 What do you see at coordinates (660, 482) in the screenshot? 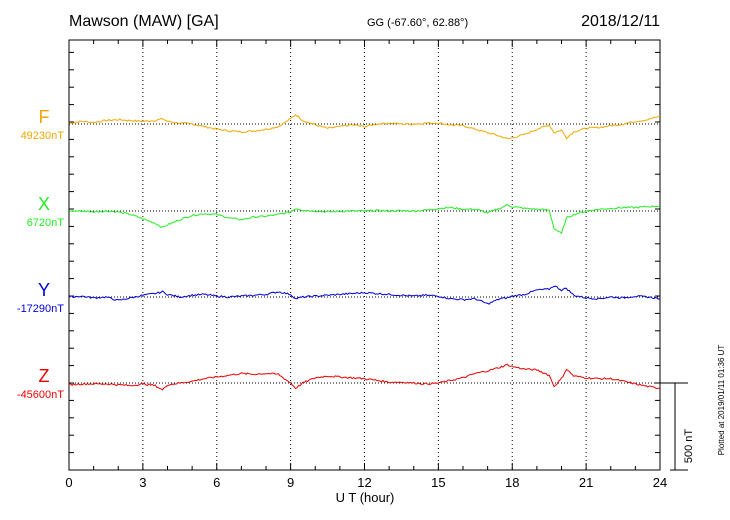
I see `x-tick-label-24: 24` at bounding box center [660, 482].